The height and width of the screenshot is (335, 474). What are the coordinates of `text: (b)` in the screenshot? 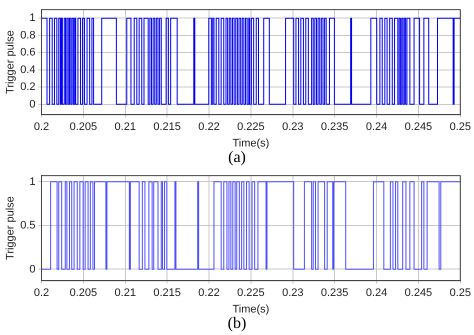 It's located at (237, 323).